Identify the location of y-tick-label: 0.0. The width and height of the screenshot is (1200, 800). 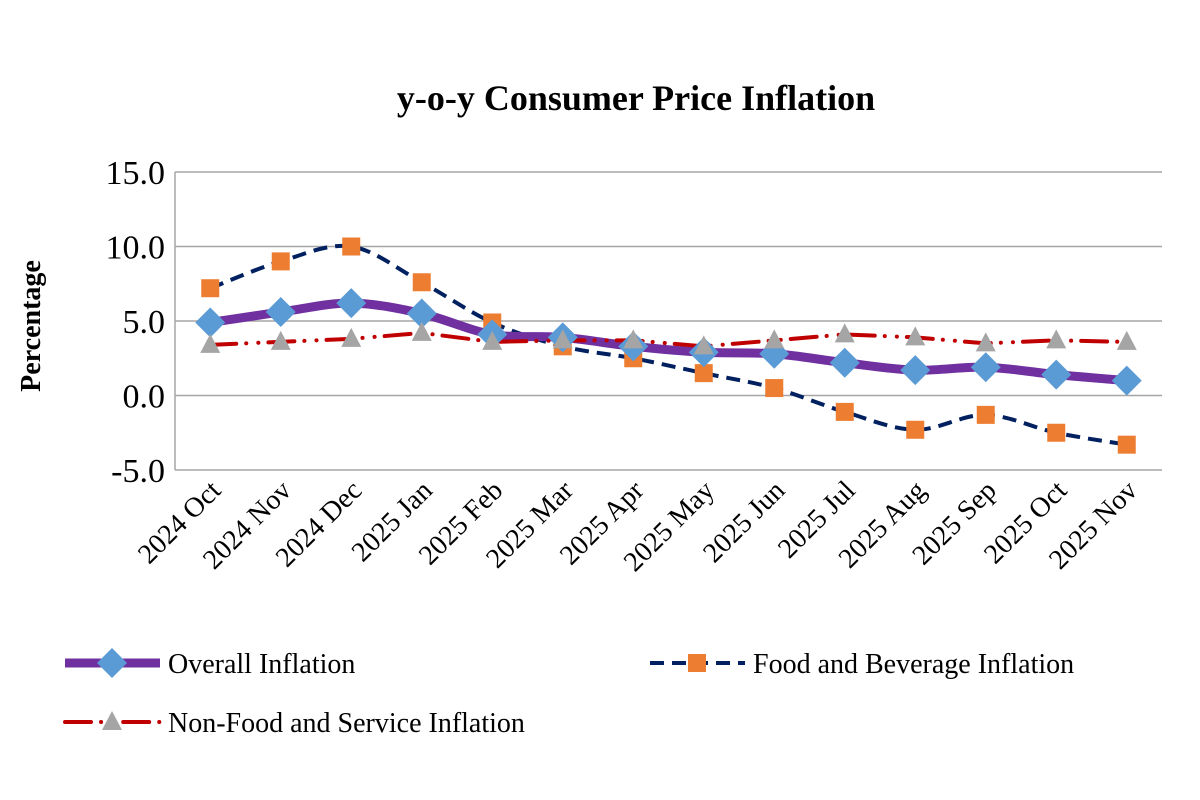
(144, 397).